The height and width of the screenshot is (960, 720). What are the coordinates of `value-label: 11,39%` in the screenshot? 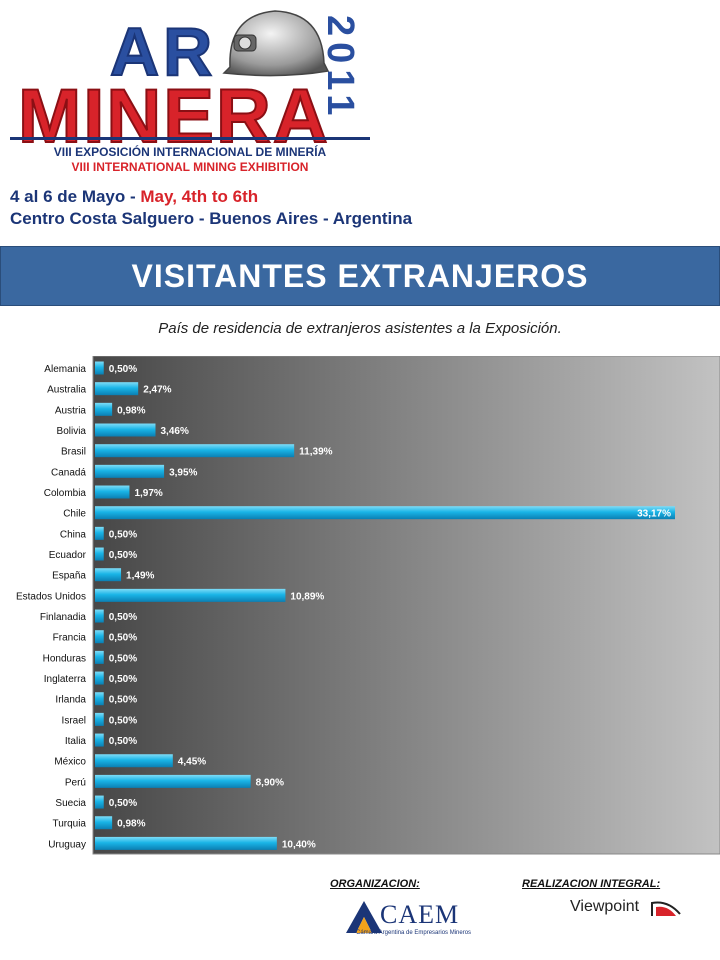 It's located at (315, 452).